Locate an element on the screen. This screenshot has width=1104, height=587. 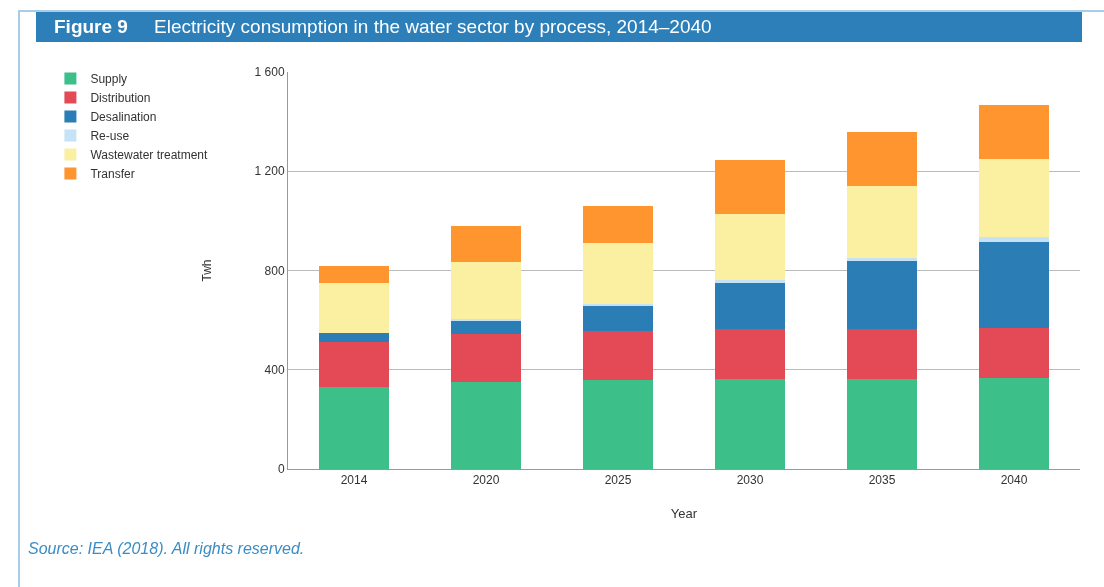
x-tick-label: 2025 is located at coordinates (618, 480).